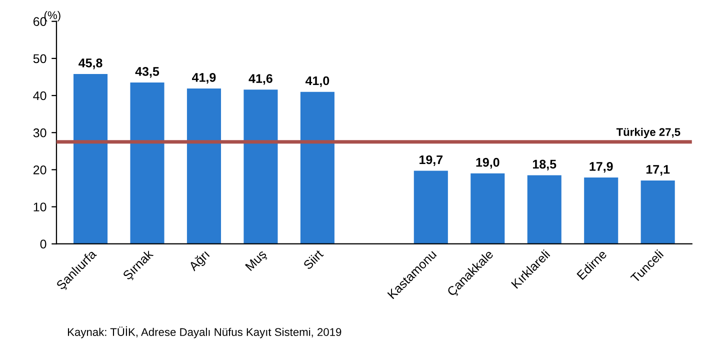 Image resolution: width=706 pixels, height=356 pixels. What do you see at coordinates (488, 163) in the screenshot?
I see `data-label: 19,0` at bounding box center [488, 163].